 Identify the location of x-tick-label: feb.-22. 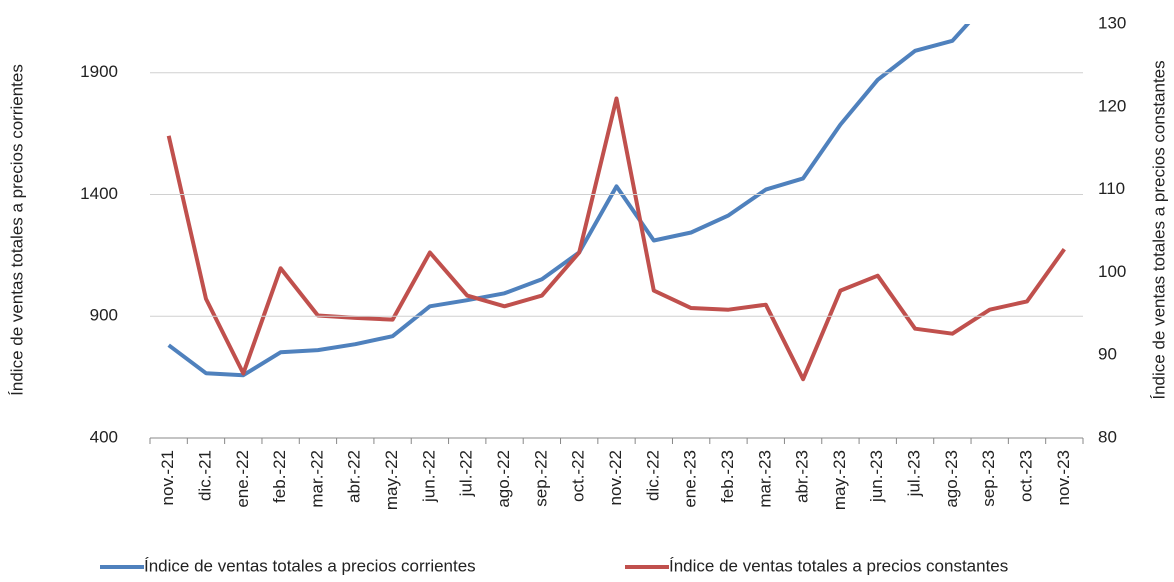
(279, 476).